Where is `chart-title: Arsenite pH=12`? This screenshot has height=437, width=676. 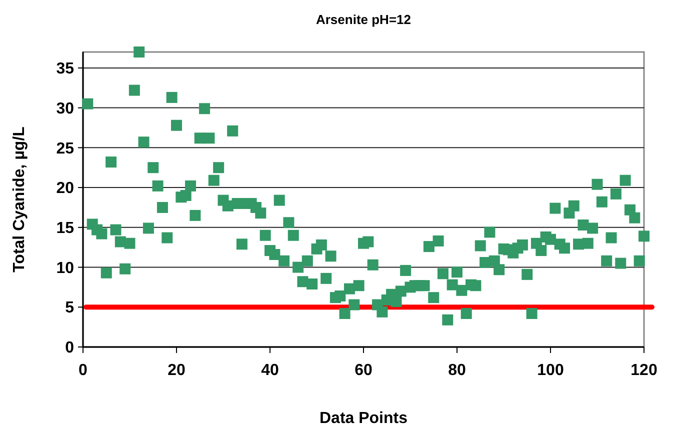 chart-title: Arsenite pH=12 is located at coordinates (364, 19).